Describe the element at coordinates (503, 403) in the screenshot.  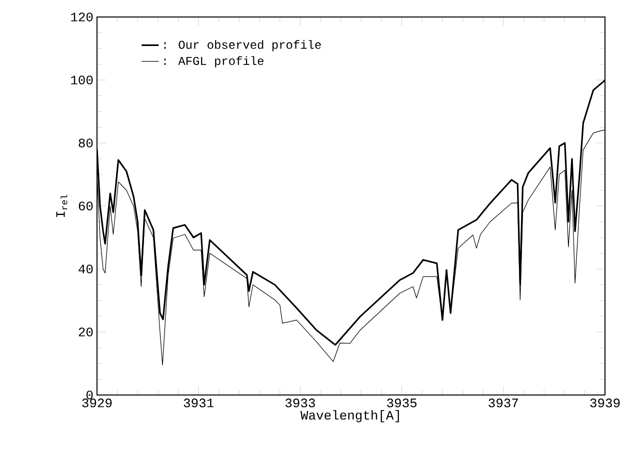
I see `x-tick-label: 3937` at that location.